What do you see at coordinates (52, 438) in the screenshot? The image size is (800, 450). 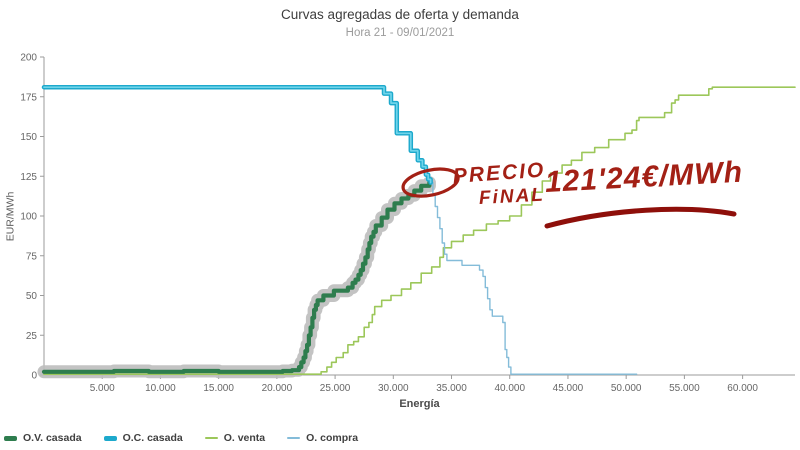 I see `legend-label: O.V. casada` at bounding box center [52, 438].